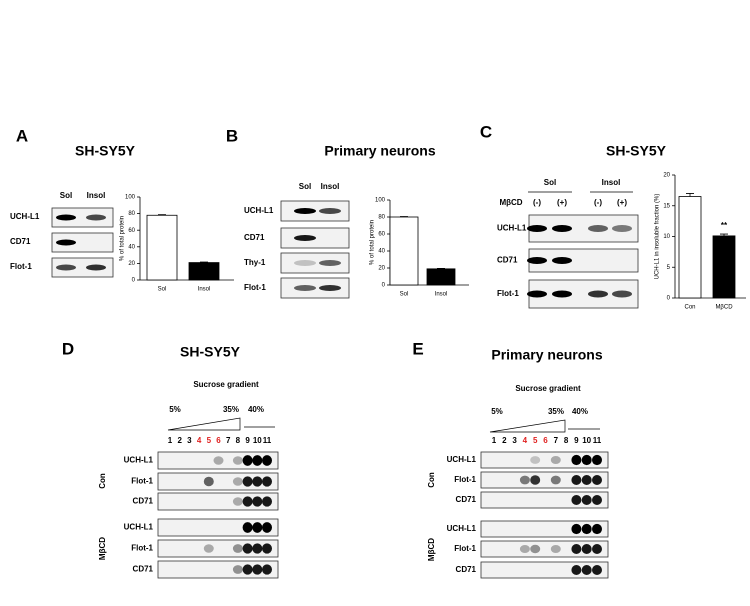  Describe the element at coordinates (68, 348) in the screenshot. I see `panel-label: D` at that location.